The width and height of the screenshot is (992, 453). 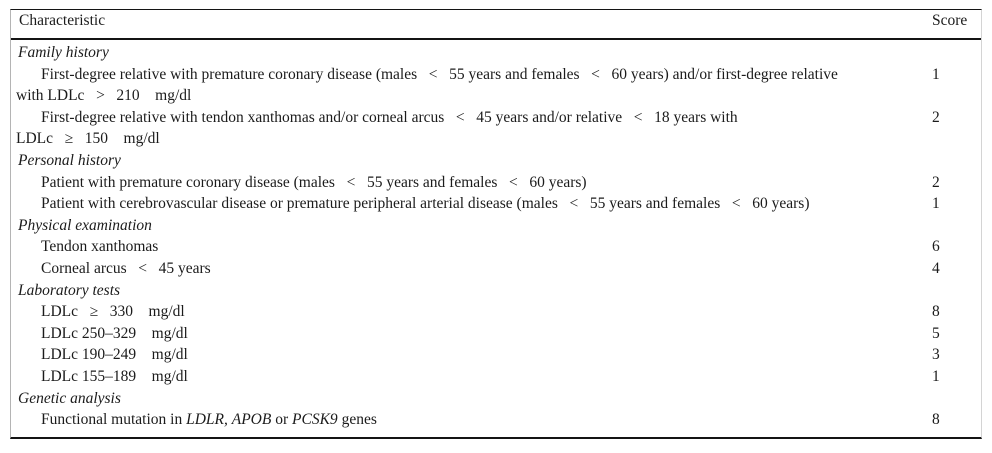 I want to click on characteristic-cell: LDLc 155–189 mg/dl, so click(x=114, y=376).